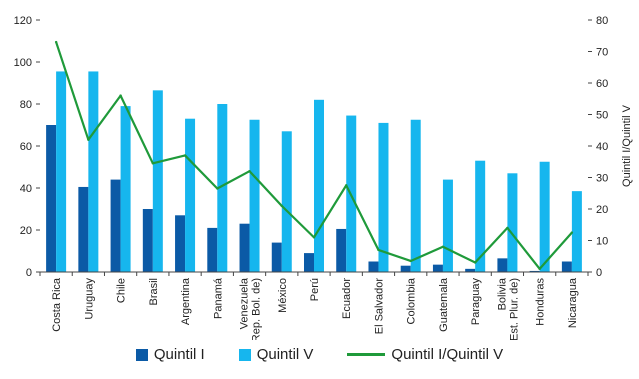 Image resolution: width=639 pixels, height=379 pixels. I want to click on y-left-tick-label: 60, so click(26, 147).